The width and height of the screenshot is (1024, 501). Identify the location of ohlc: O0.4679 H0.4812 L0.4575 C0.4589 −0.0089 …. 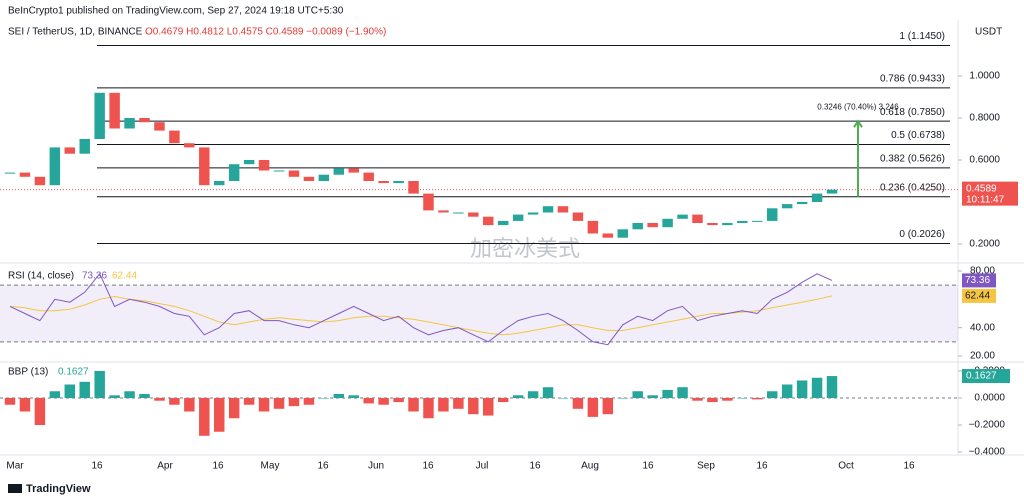
(265, 32).